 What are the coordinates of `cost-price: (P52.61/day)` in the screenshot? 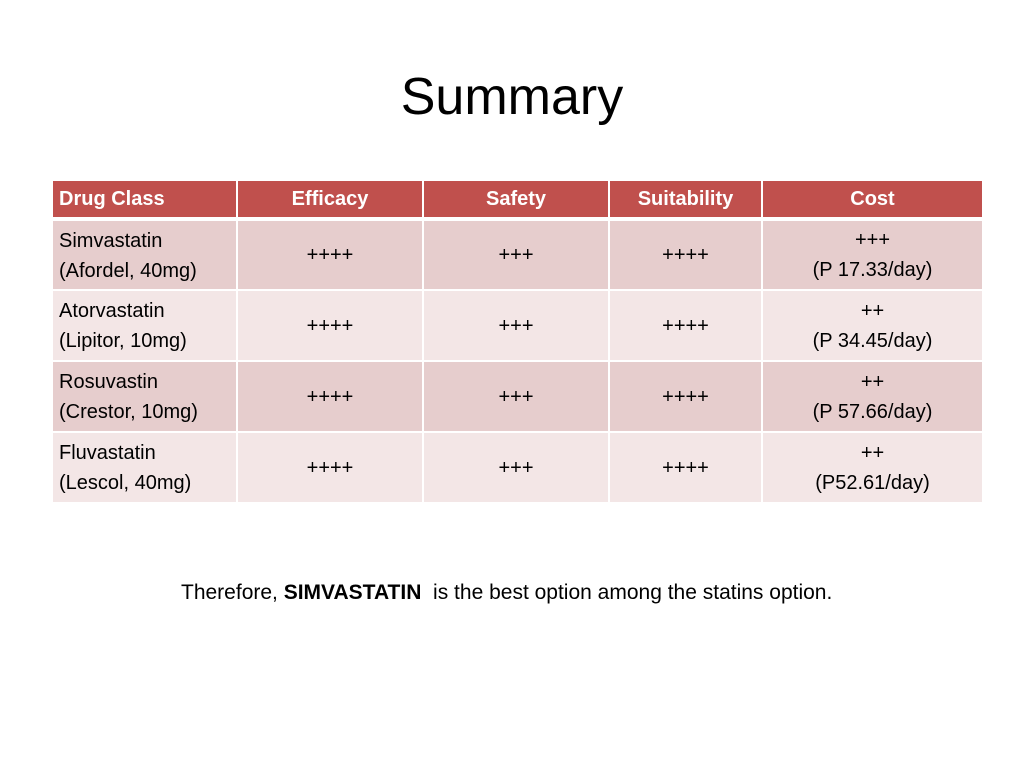 It's located at (872, 482).